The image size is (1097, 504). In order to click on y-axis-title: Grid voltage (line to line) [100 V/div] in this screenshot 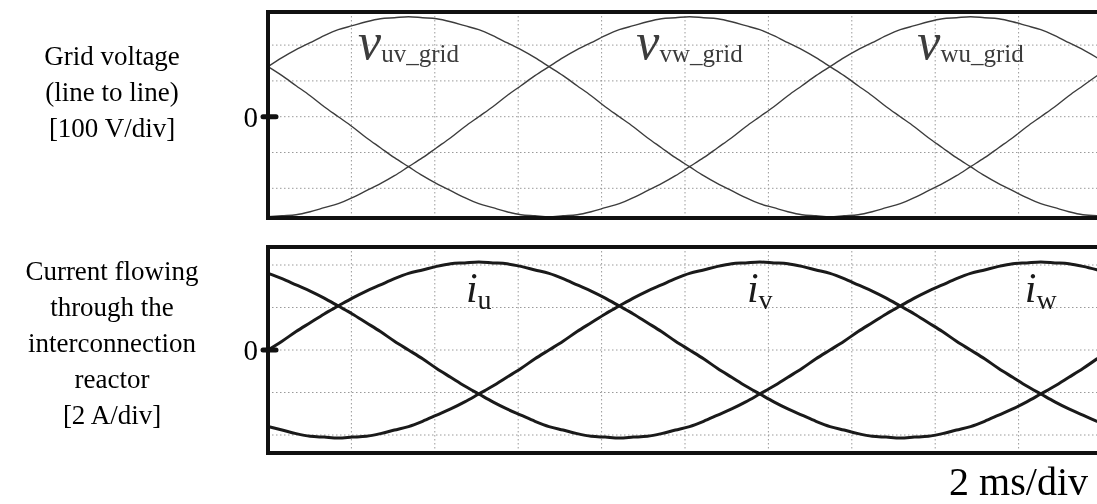, I will do `click(112, 92)`.